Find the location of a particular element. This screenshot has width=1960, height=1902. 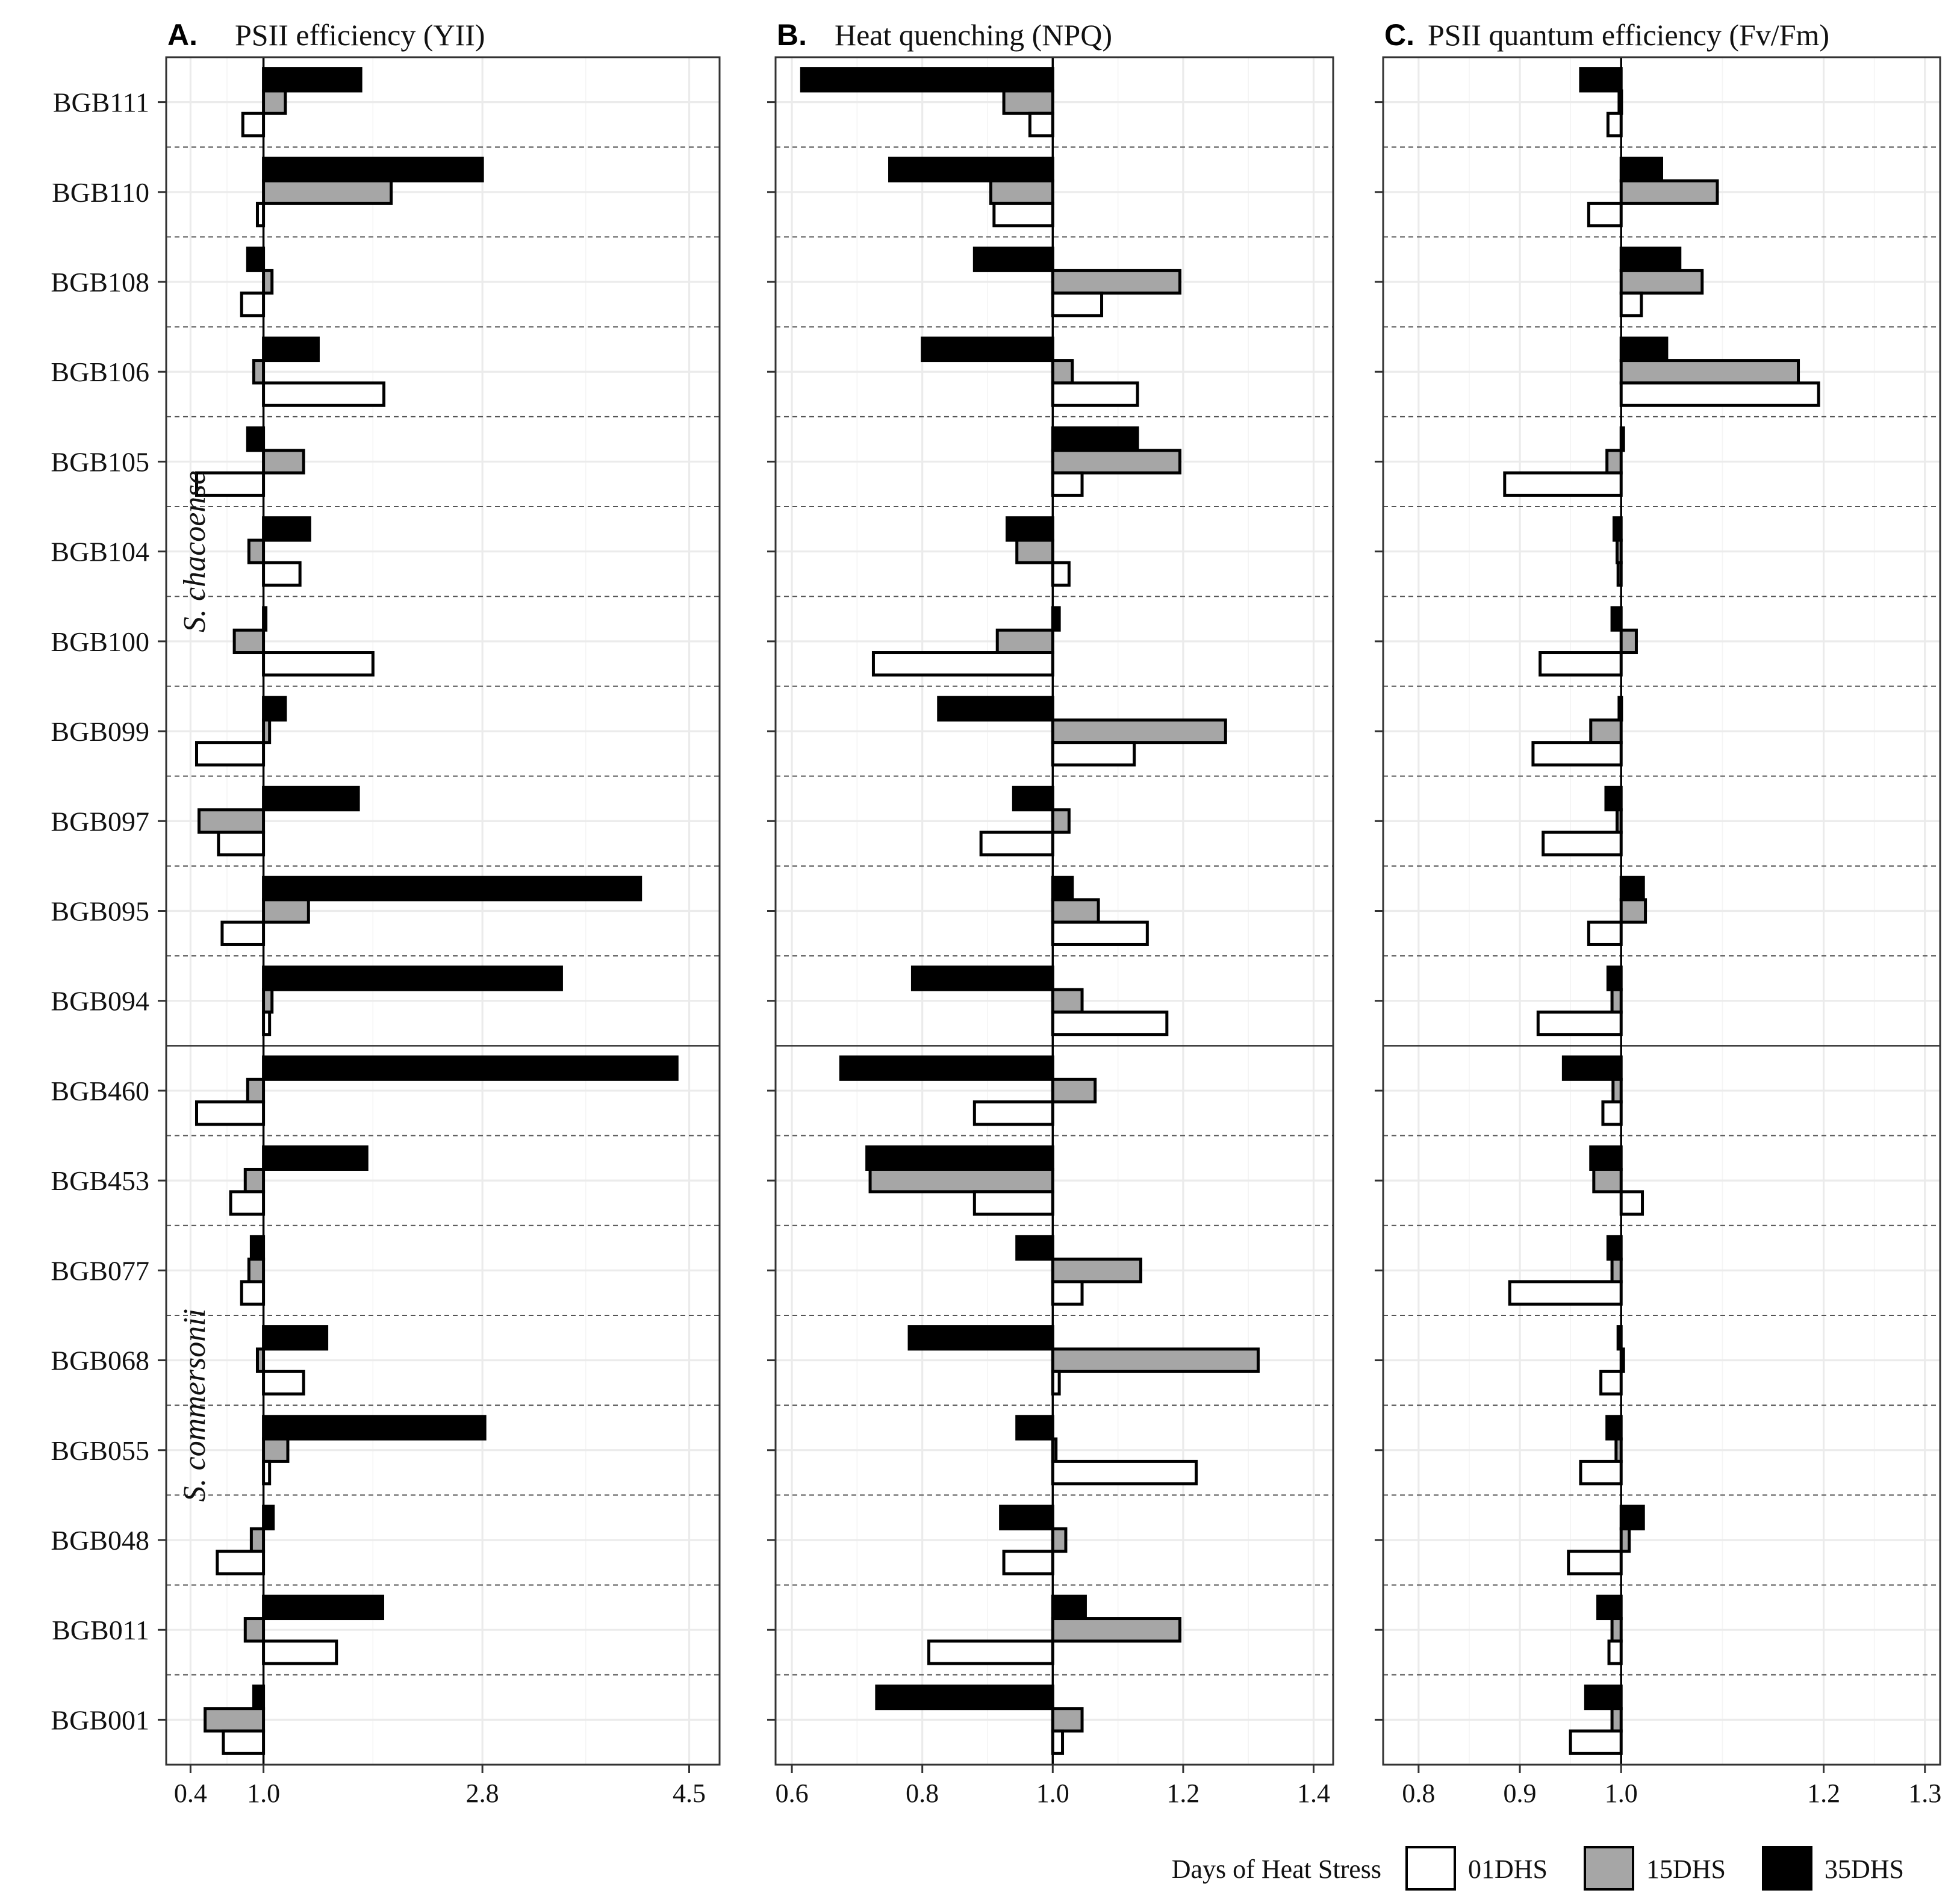

bar-01dhs-bgb077 is located at coordinates (1565, 1293).